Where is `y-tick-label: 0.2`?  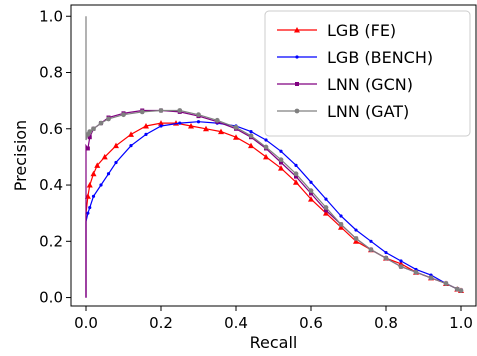 y-tick-label: 0.2 is located at coordinates (51, 241).